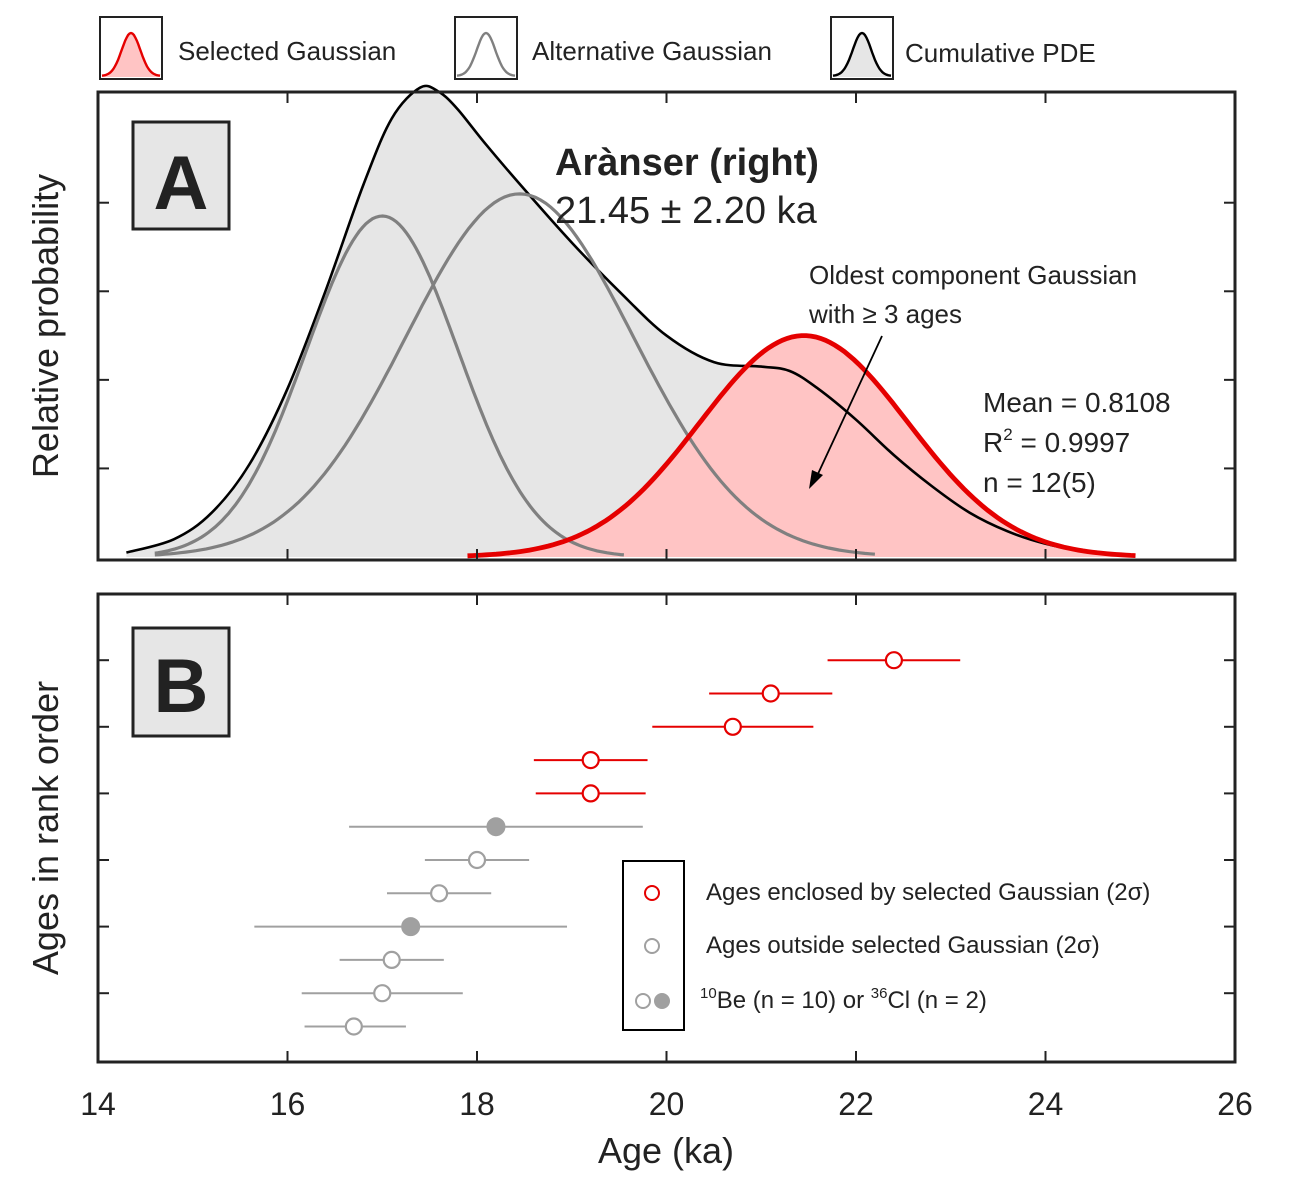 The height and width of the screenshot is (1194, 1289). What do you see at coordinates (486, 54) in the screenshot?
I see `legend-alternative-swatch-line` at bounding box center [486, 54].